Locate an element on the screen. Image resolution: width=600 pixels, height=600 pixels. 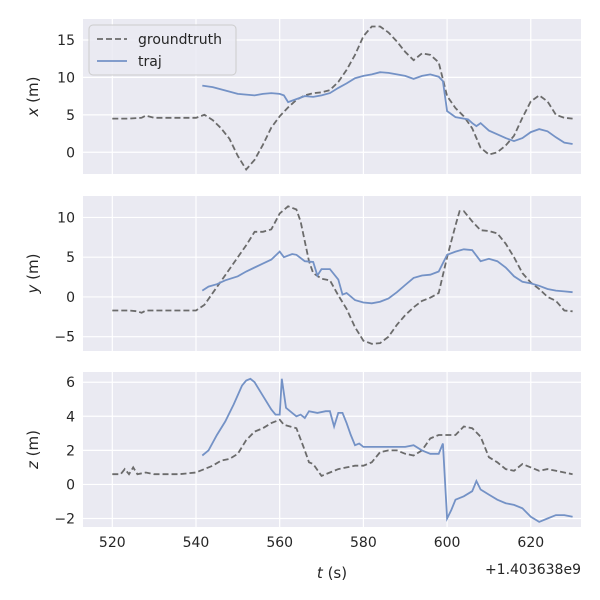
x-axis-label: t (s) is located at coordinates (332, 573).